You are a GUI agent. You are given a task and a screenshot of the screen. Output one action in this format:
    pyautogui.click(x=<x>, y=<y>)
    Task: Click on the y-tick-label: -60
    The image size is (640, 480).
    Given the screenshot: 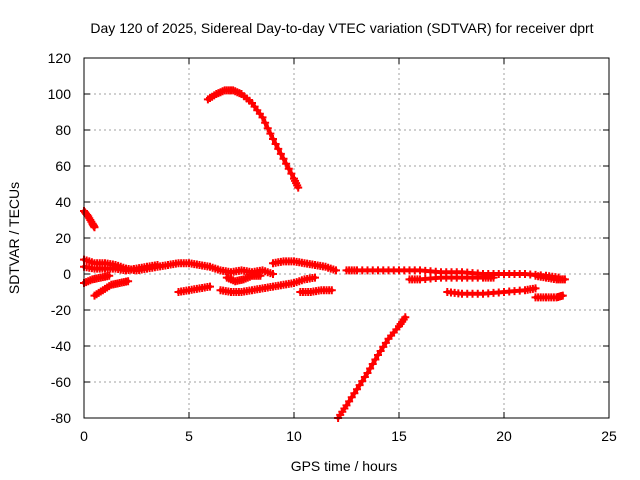 What is the action you would take?
    pyautogui.click(x=61, y=382)
    